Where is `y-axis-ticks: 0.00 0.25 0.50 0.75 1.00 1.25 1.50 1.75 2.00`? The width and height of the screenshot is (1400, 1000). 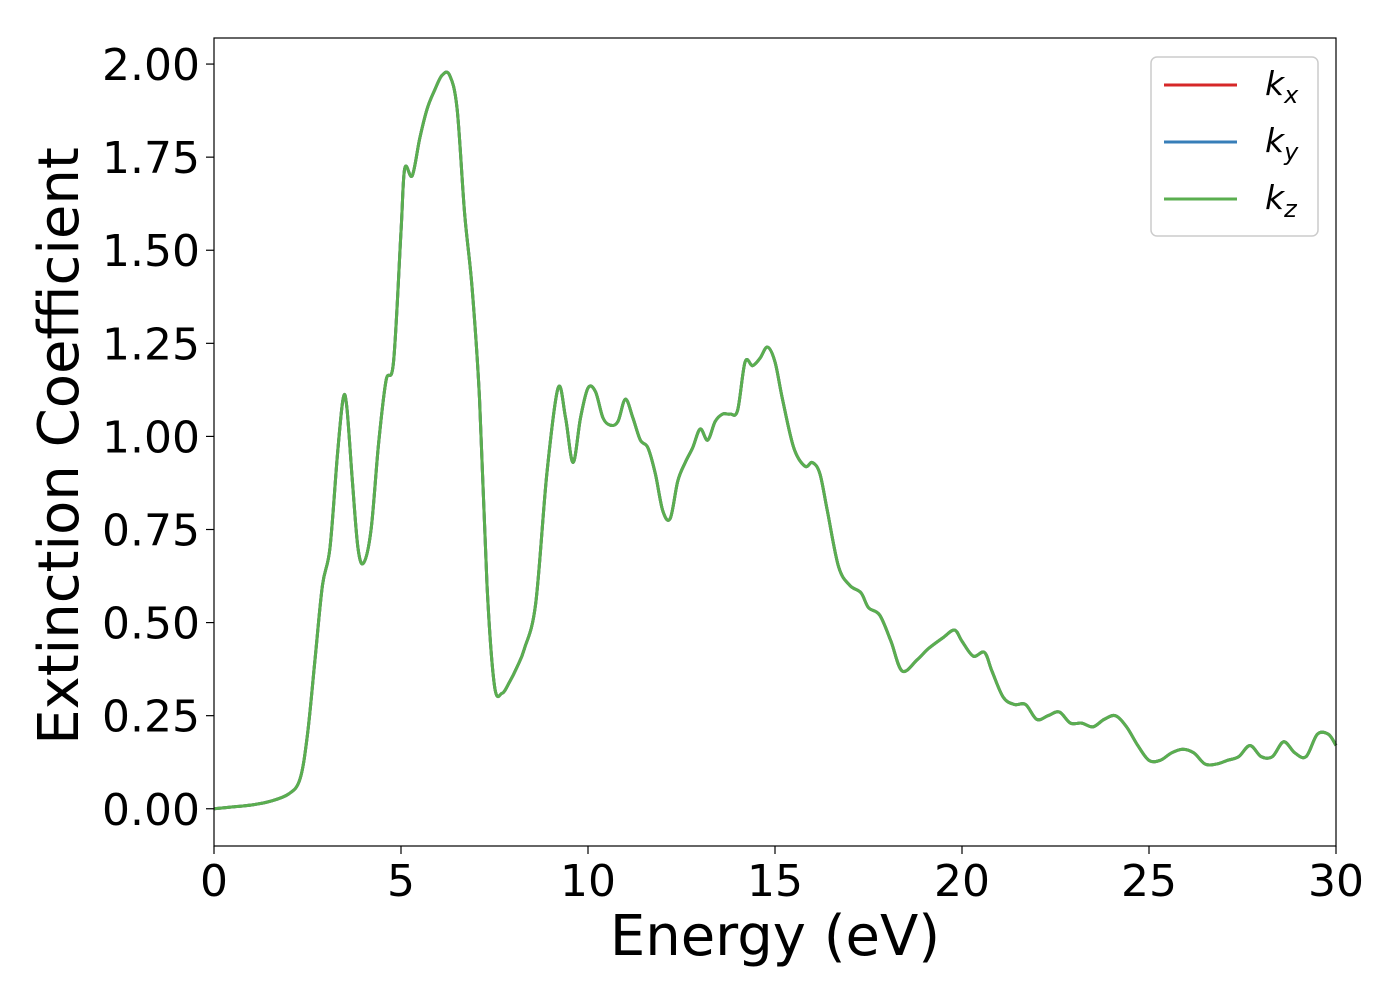
y-axis-ticks: 0.00 0.25 0.50 0.75 1.00 1.25 1.50 1.75 2.00 is located at coordinates (158, 438).